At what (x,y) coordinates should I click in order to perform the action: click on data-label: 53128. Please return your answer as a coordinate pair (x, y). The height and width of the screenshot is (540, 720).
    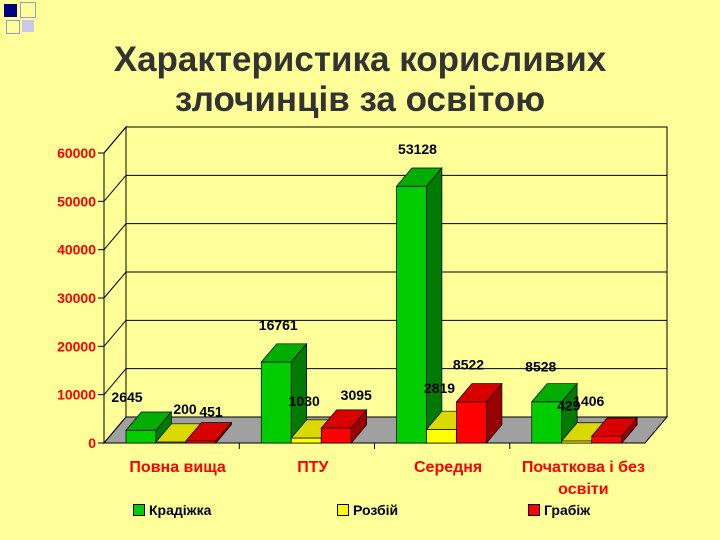
    Looking at the image, I should click on (417, 149).